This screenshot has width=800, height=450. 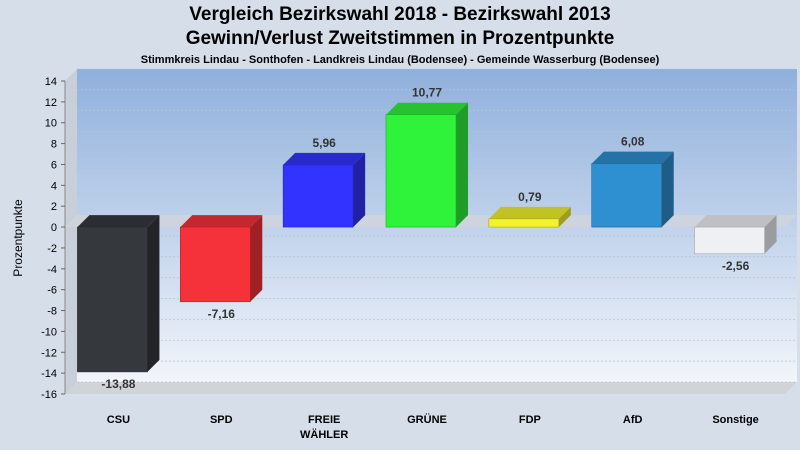 I want to click on plot-floor, so click(x=431, y=388).